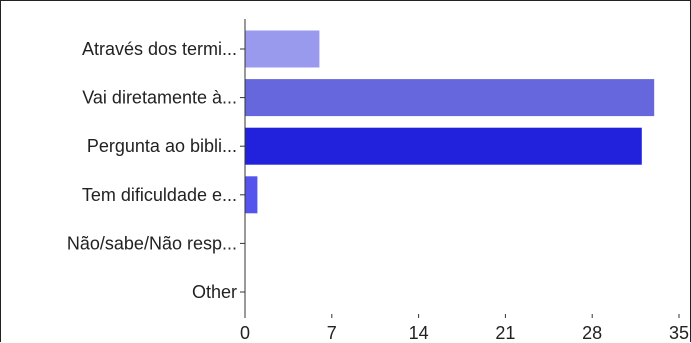  What do you see at coordinates (592, 333) in the screenshot?
I see `x-tick-label: 28` at bounding box center [592, 333].